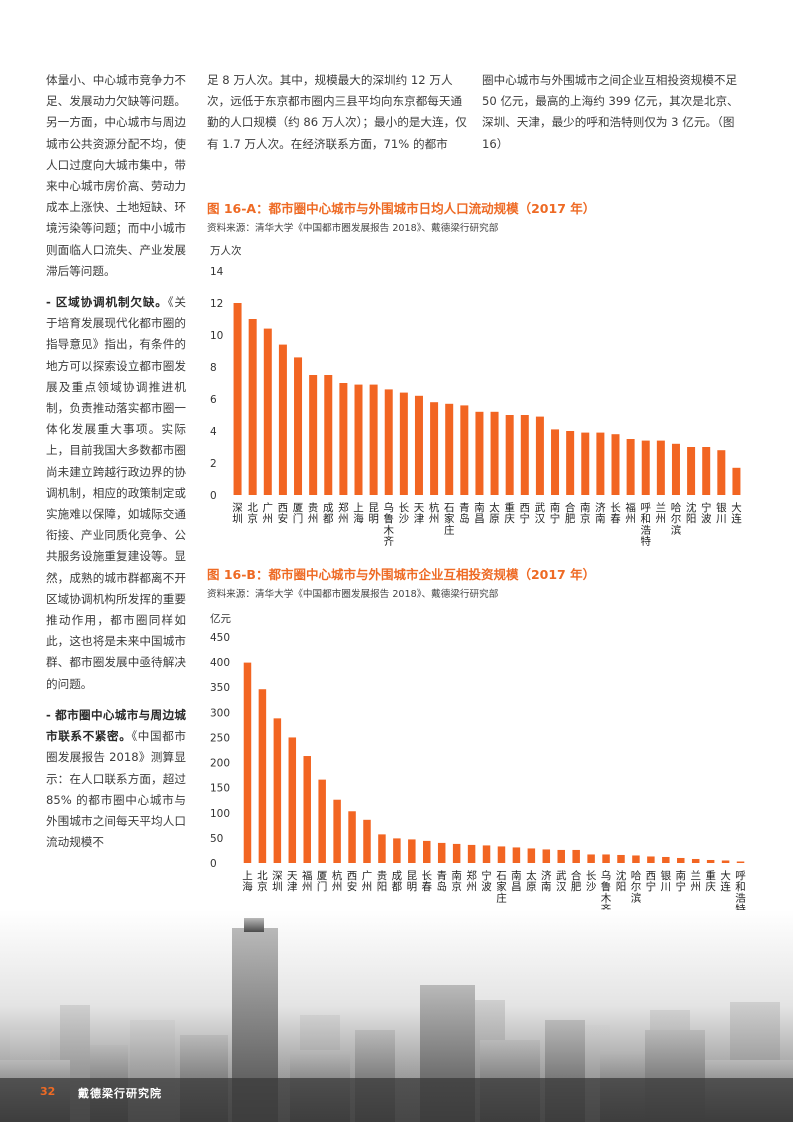 This screenshot has width=793, height=1122. Describe the element at coordinates (268, 513) in the screenshot. I see `x-category-label: 广州` at that location.